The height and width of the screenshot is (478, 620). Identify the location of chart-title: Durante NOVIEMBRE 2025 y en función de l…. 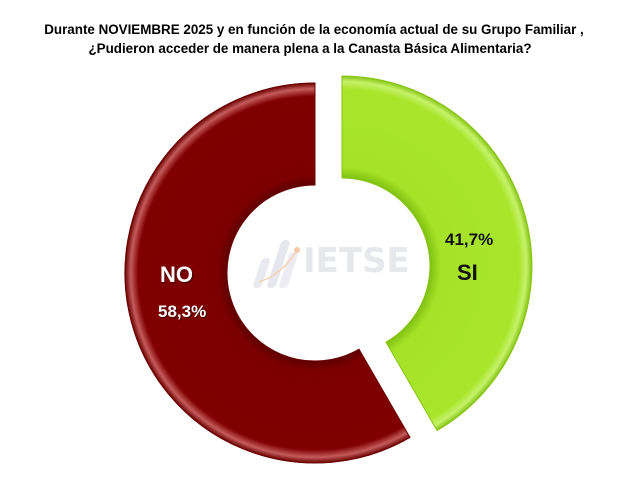
(310, 39).